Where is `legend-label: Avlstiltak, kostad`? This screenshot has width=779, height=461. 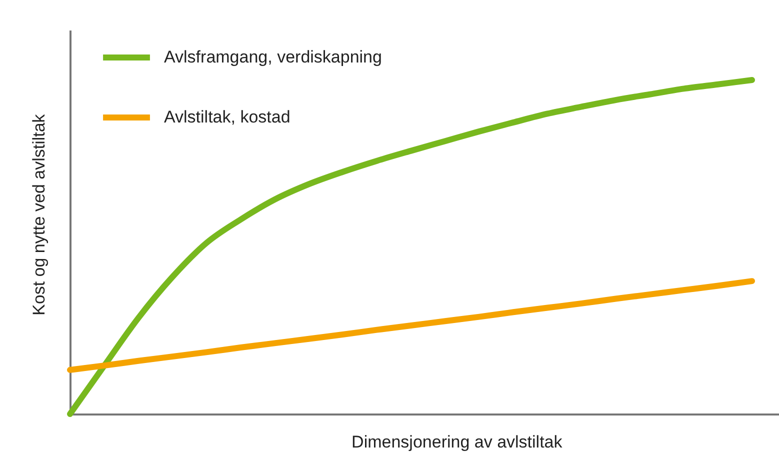
legend-label: Avlstiltak, kostad is located at coordinates (227, 117).